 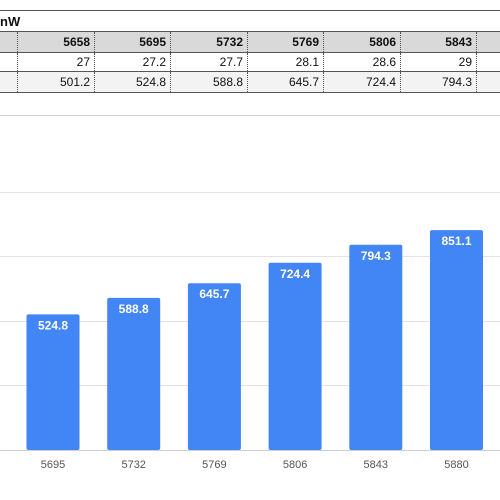 What do you see at coordinates (53, 325) in the screenshot?
I see `bar-value-label: 524.8` at bounding box center [53, 325].